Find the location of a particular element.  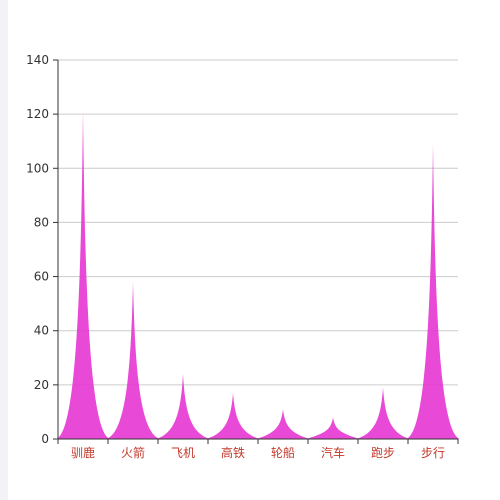

left-edge-strip is located at coordinates (4, 250).